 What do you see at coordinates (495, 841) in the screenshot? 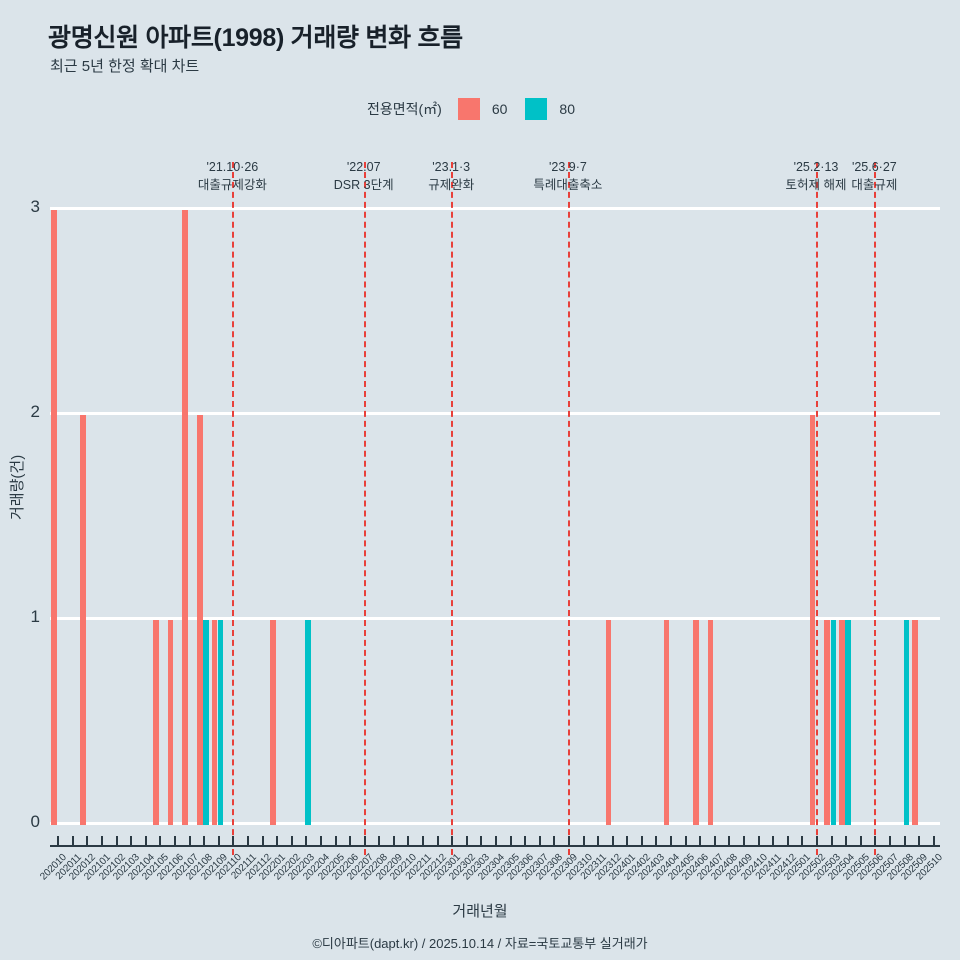
I see `x-axis` at bounding box center [495, 841].